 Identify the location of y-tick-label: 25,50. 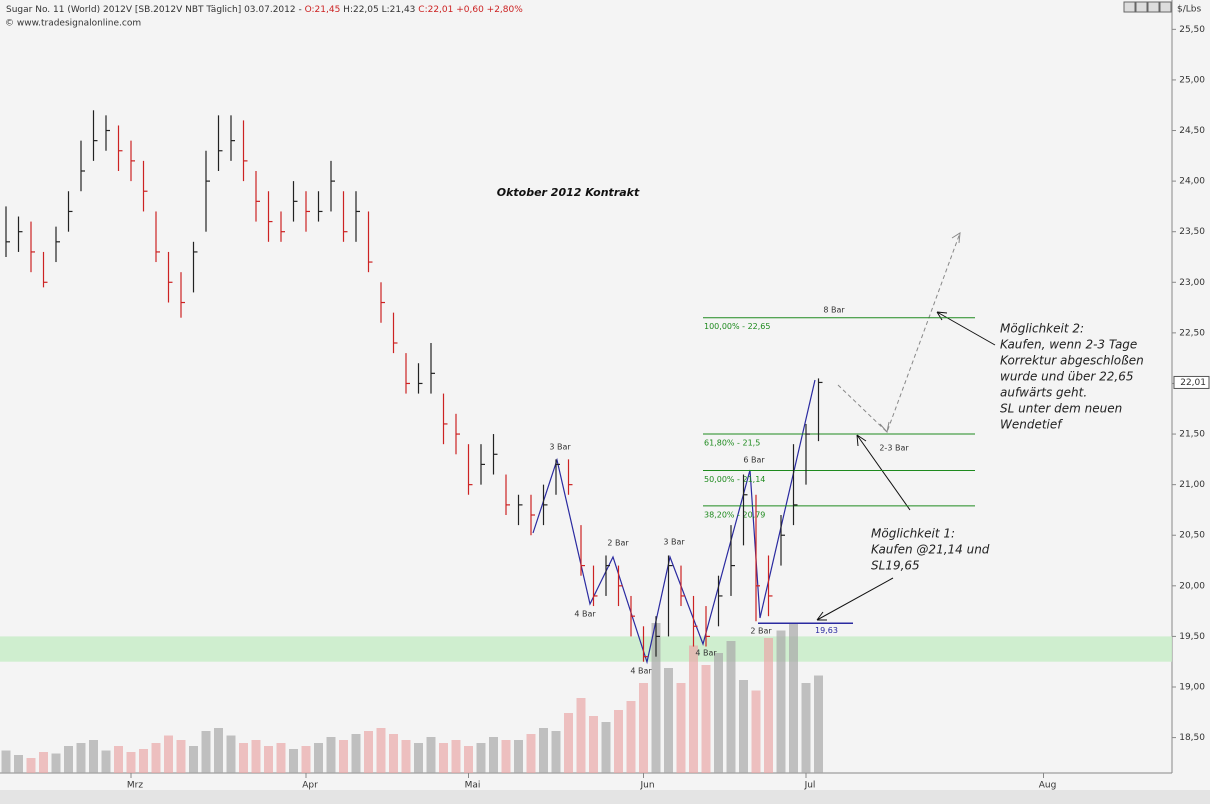
(1192, 30).